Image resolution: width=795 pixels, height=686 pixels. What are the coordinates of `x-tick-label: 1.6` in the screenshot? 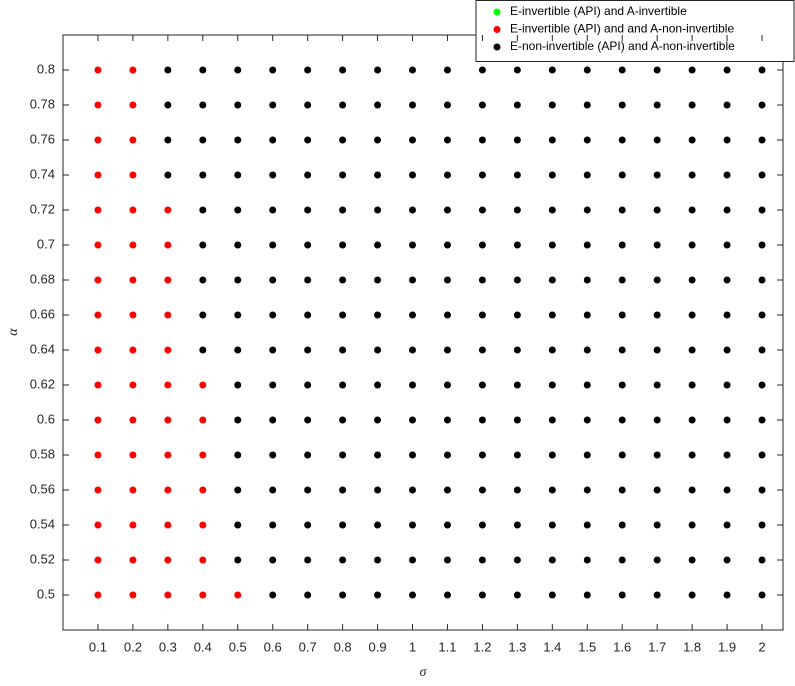 It's located at (622, 646).